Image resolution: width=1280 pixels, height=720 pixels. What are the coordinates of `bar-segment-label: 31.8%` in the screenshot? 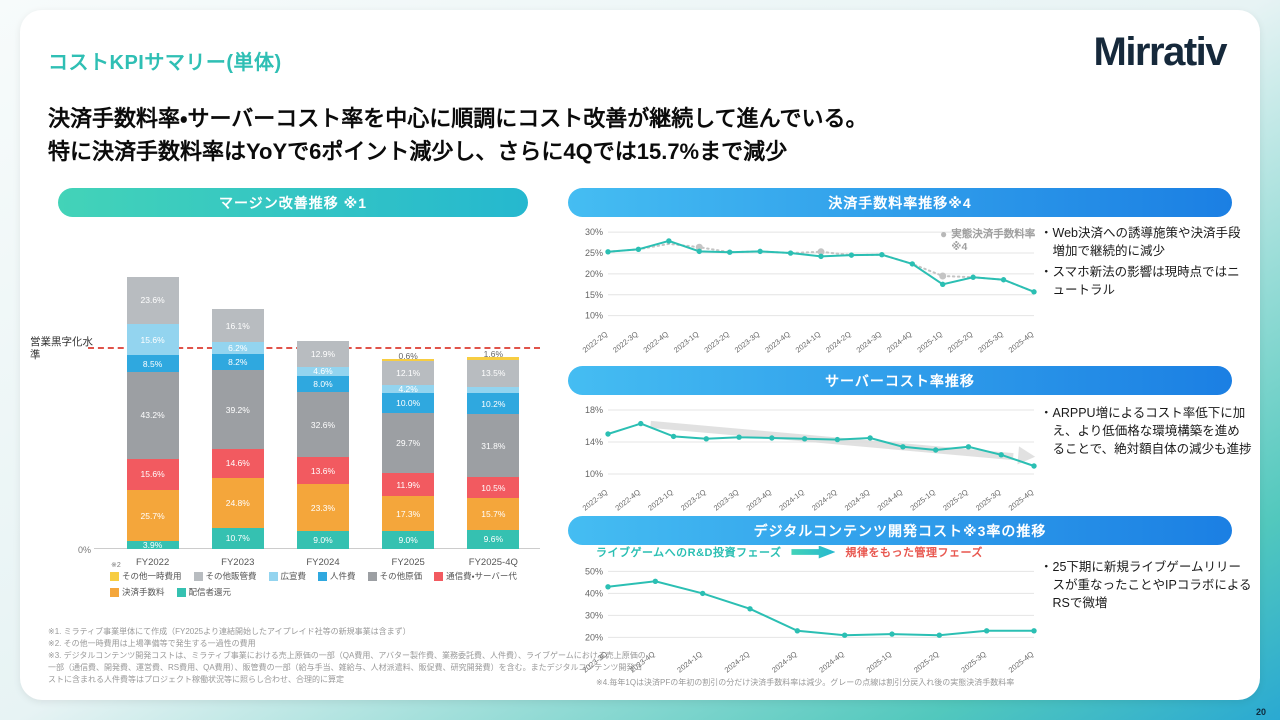 It's located at (493, 445).